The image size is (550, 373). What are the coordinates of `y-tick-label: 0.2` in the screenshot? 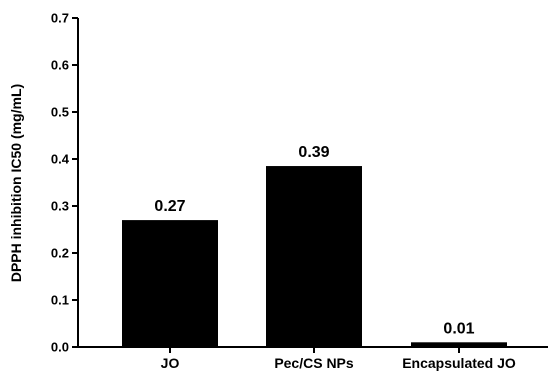 It's located at (60, 253).